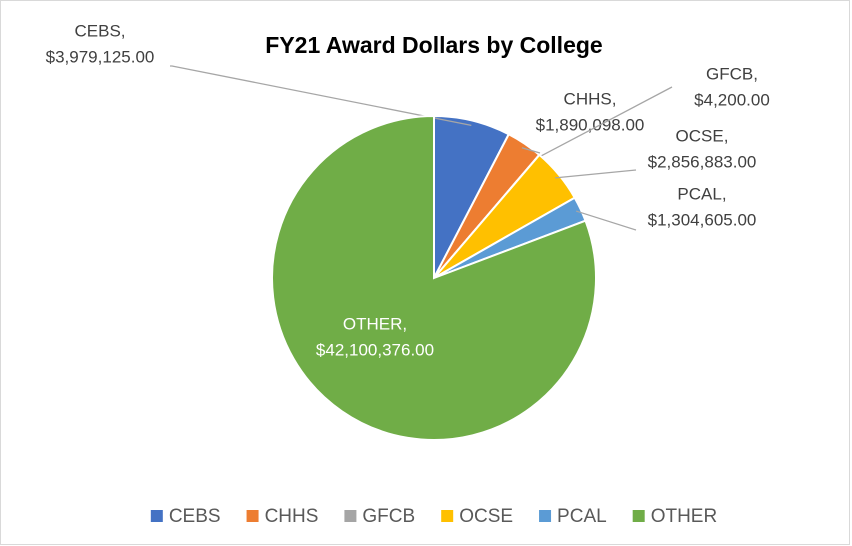 Image resolution: width=852 pixels, height=546 pixels. Describe the element at coordinates (590, 124) in the screenshot. I see `data-label-value: $1,890,098.00` at that location.